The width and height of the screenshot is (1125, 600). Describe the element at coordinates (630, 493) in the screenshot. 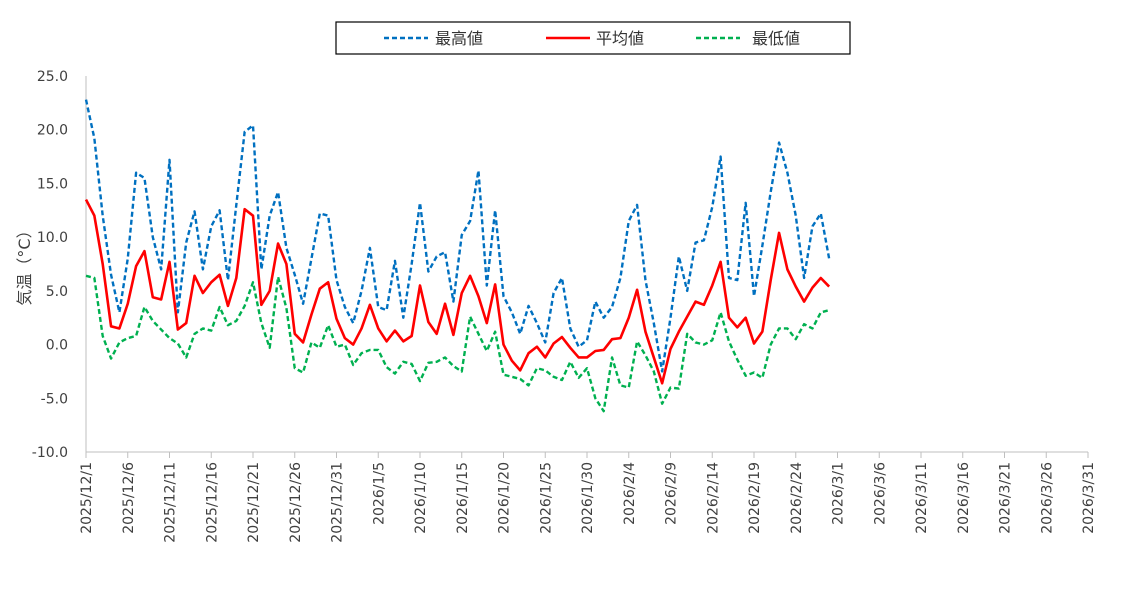

I see `x-tick-label: 2026/2/4` at that location.